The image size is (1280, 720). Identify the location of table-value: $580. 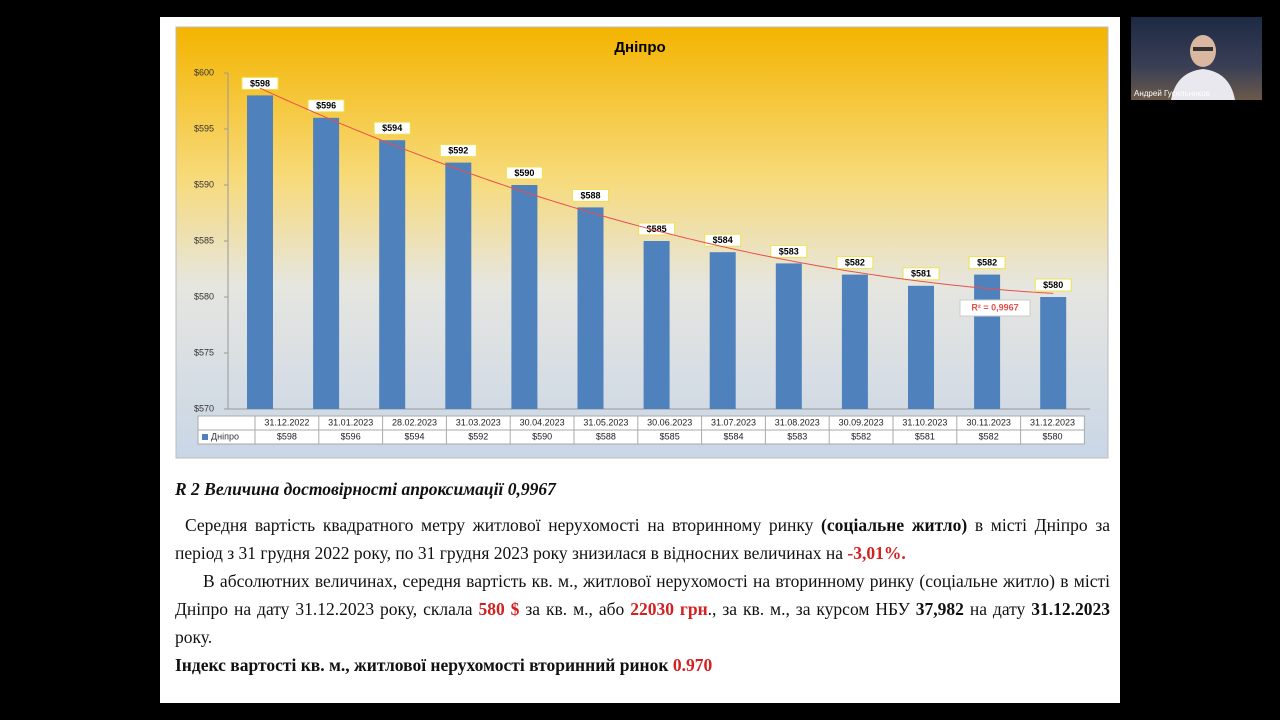
(1052, 436).